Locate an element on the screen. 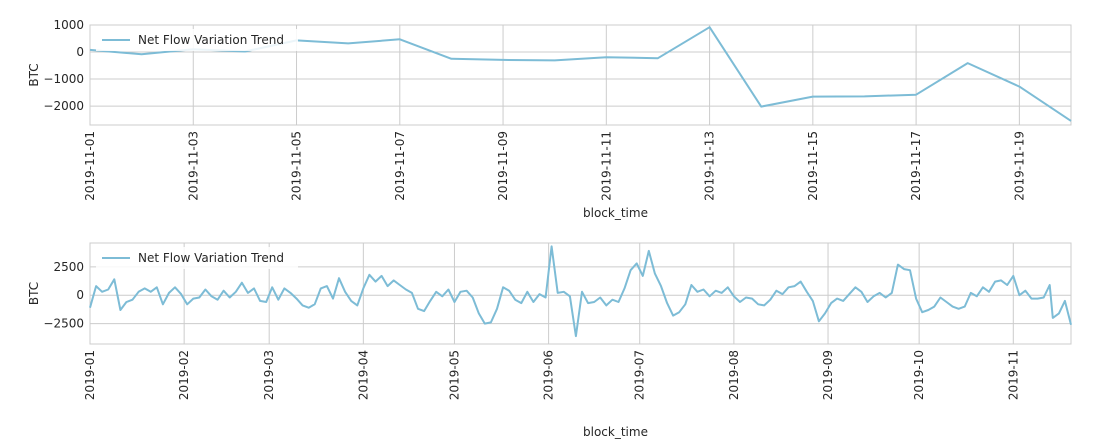 This screenshot has height=446, width=1115. x-tick-label: 2019-11-07 is located at coordinates (400, 166).